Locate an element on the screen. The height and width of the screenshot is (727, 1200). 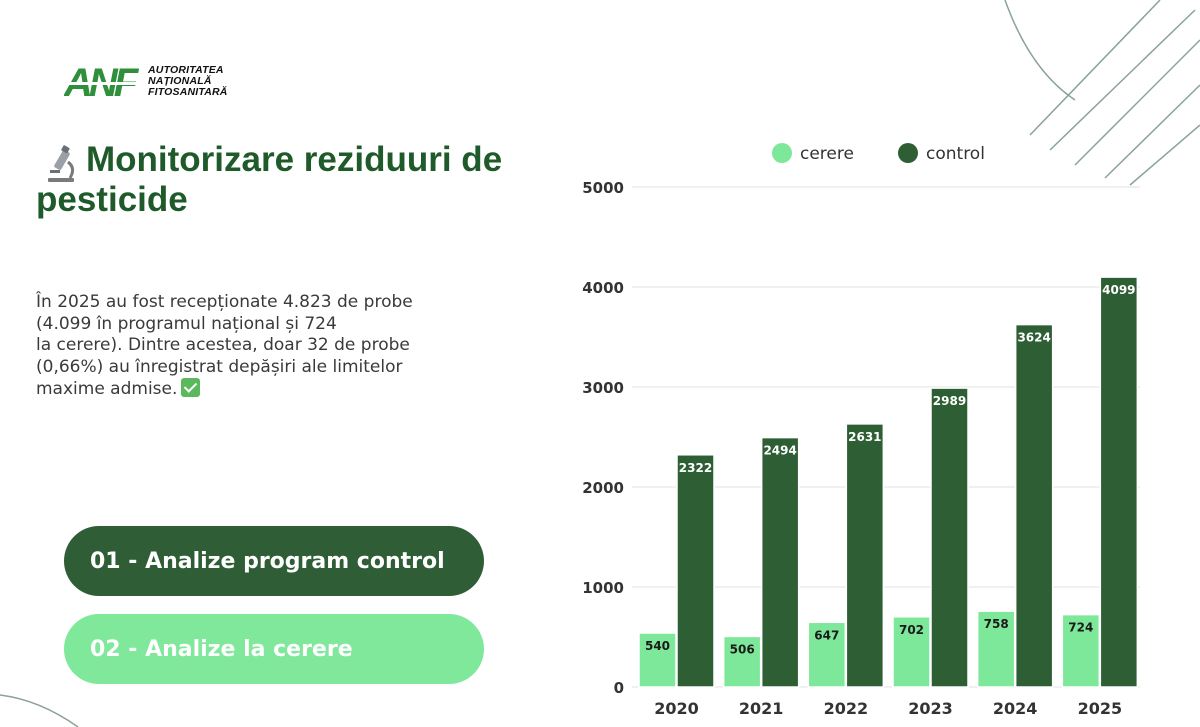
y-tick-label: 5000 is located at coordinates (603, 188).